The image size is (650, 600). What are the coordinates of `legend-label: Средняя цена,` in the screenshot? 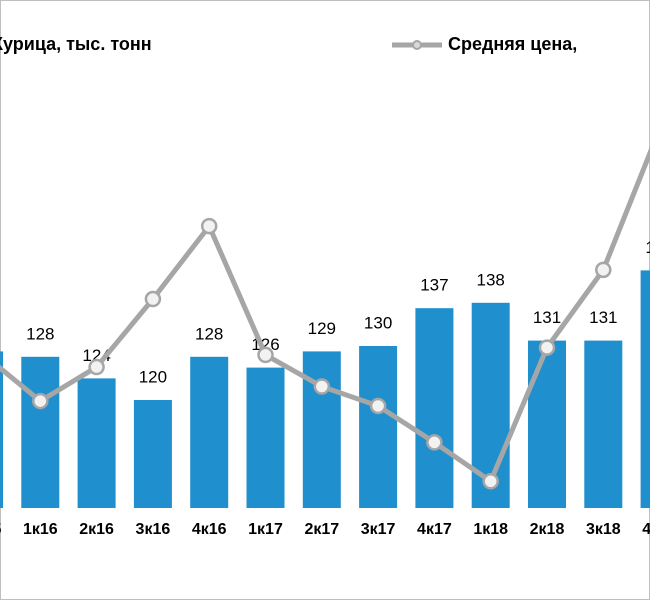 It's located at (512, 44).